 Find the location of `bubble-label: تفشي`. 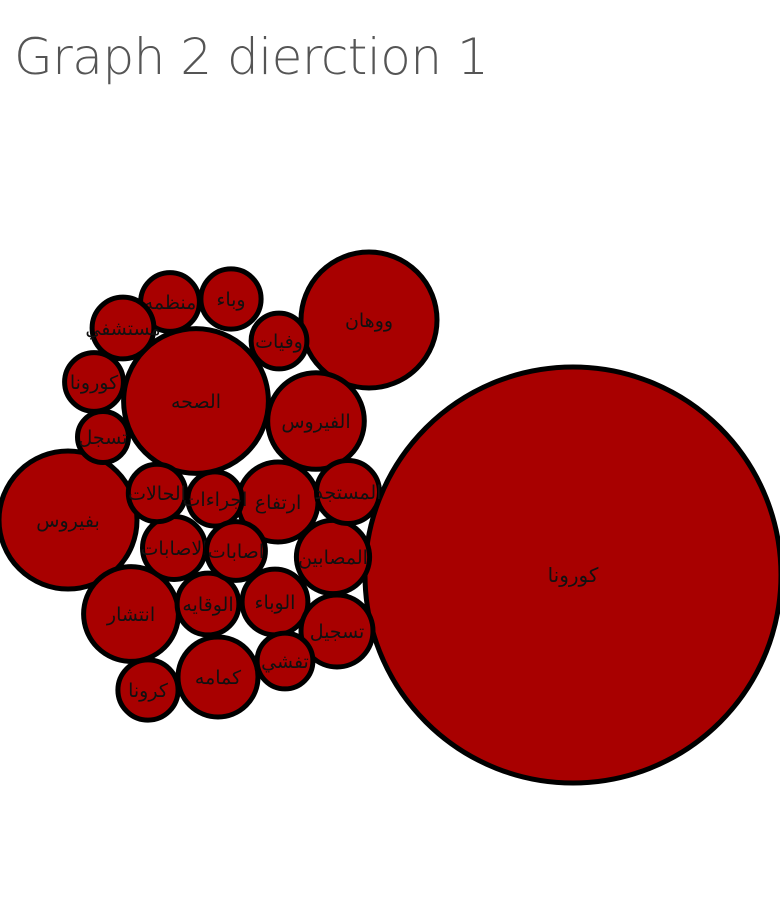

bubble-label: تفشي is located at coordinates (285, 662).